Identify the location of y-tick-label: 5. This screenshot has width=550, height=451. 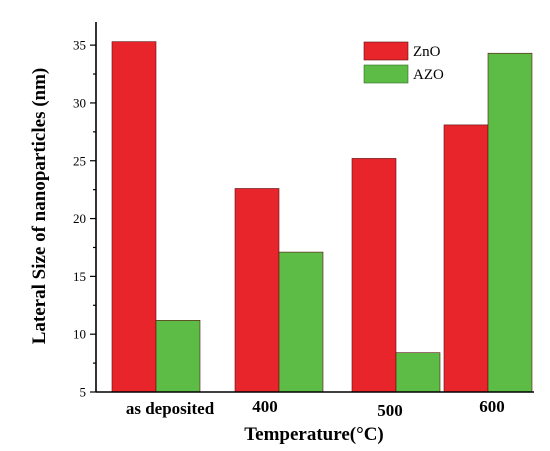
(83, 392).